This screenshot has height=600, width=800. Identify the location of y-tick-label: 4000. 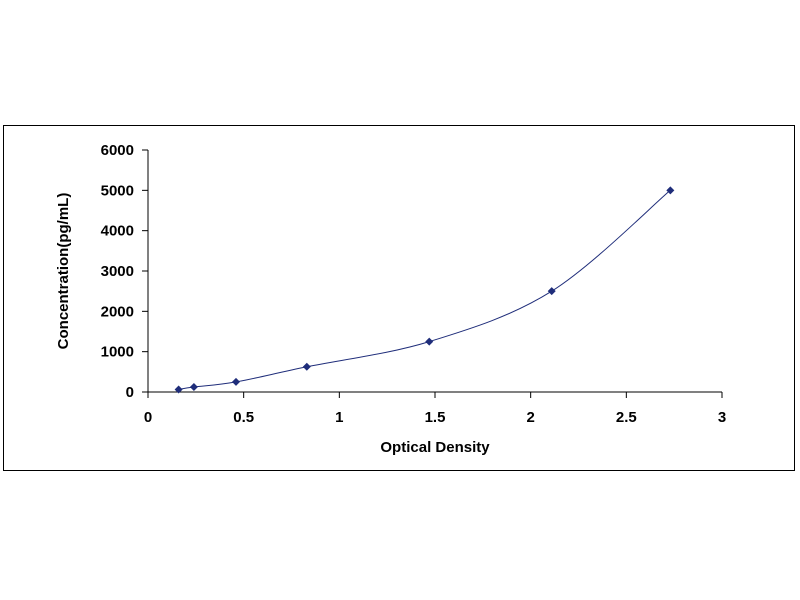
(117, 231).